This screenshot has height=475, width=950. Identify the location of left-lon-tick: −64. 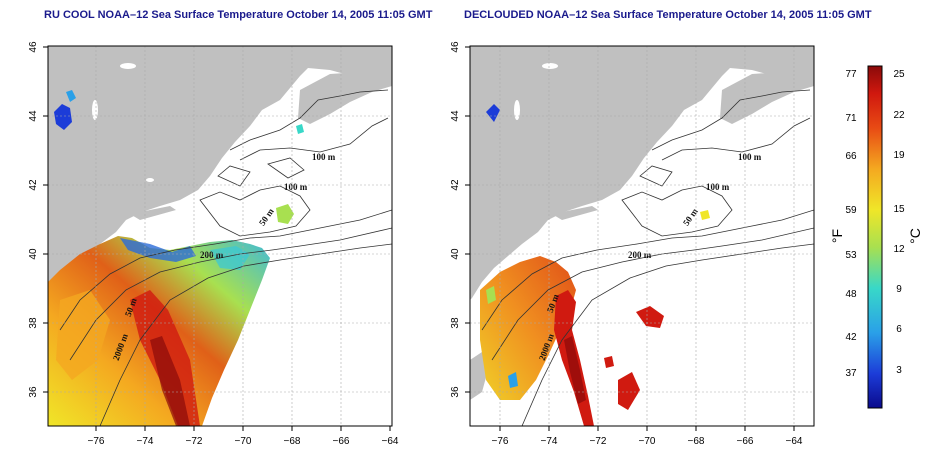
(390, 441).